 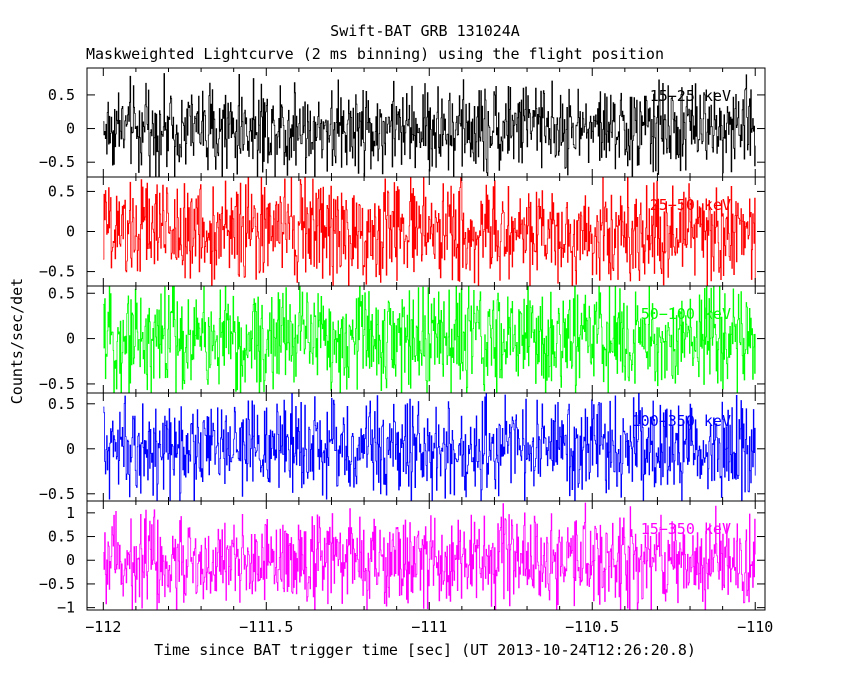 I want to click on y-tick-label: 1, so click(x=70, y=513).